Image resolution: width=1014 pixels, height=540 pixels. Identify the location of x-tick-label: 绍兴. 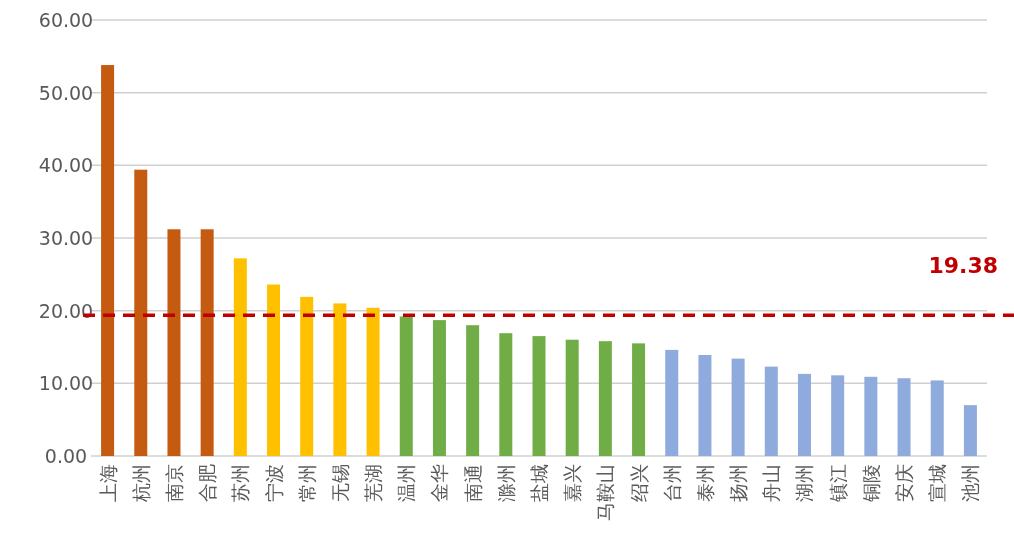
(638, 483).